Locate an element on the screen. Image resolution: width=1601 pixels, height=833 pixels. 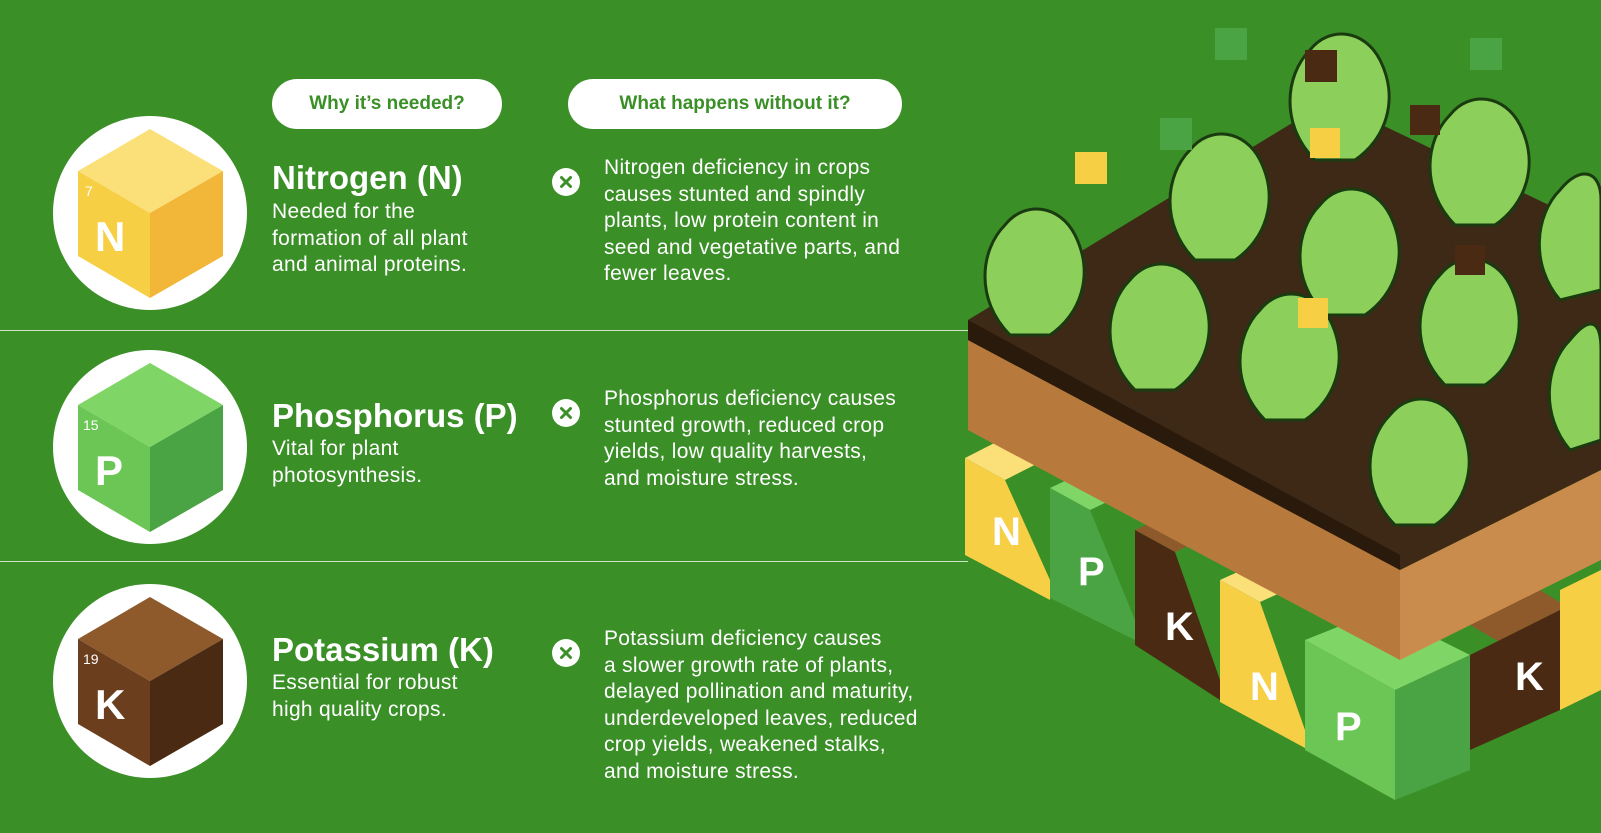
desc-line: formation of all plant is located at coordinates (370, 238).